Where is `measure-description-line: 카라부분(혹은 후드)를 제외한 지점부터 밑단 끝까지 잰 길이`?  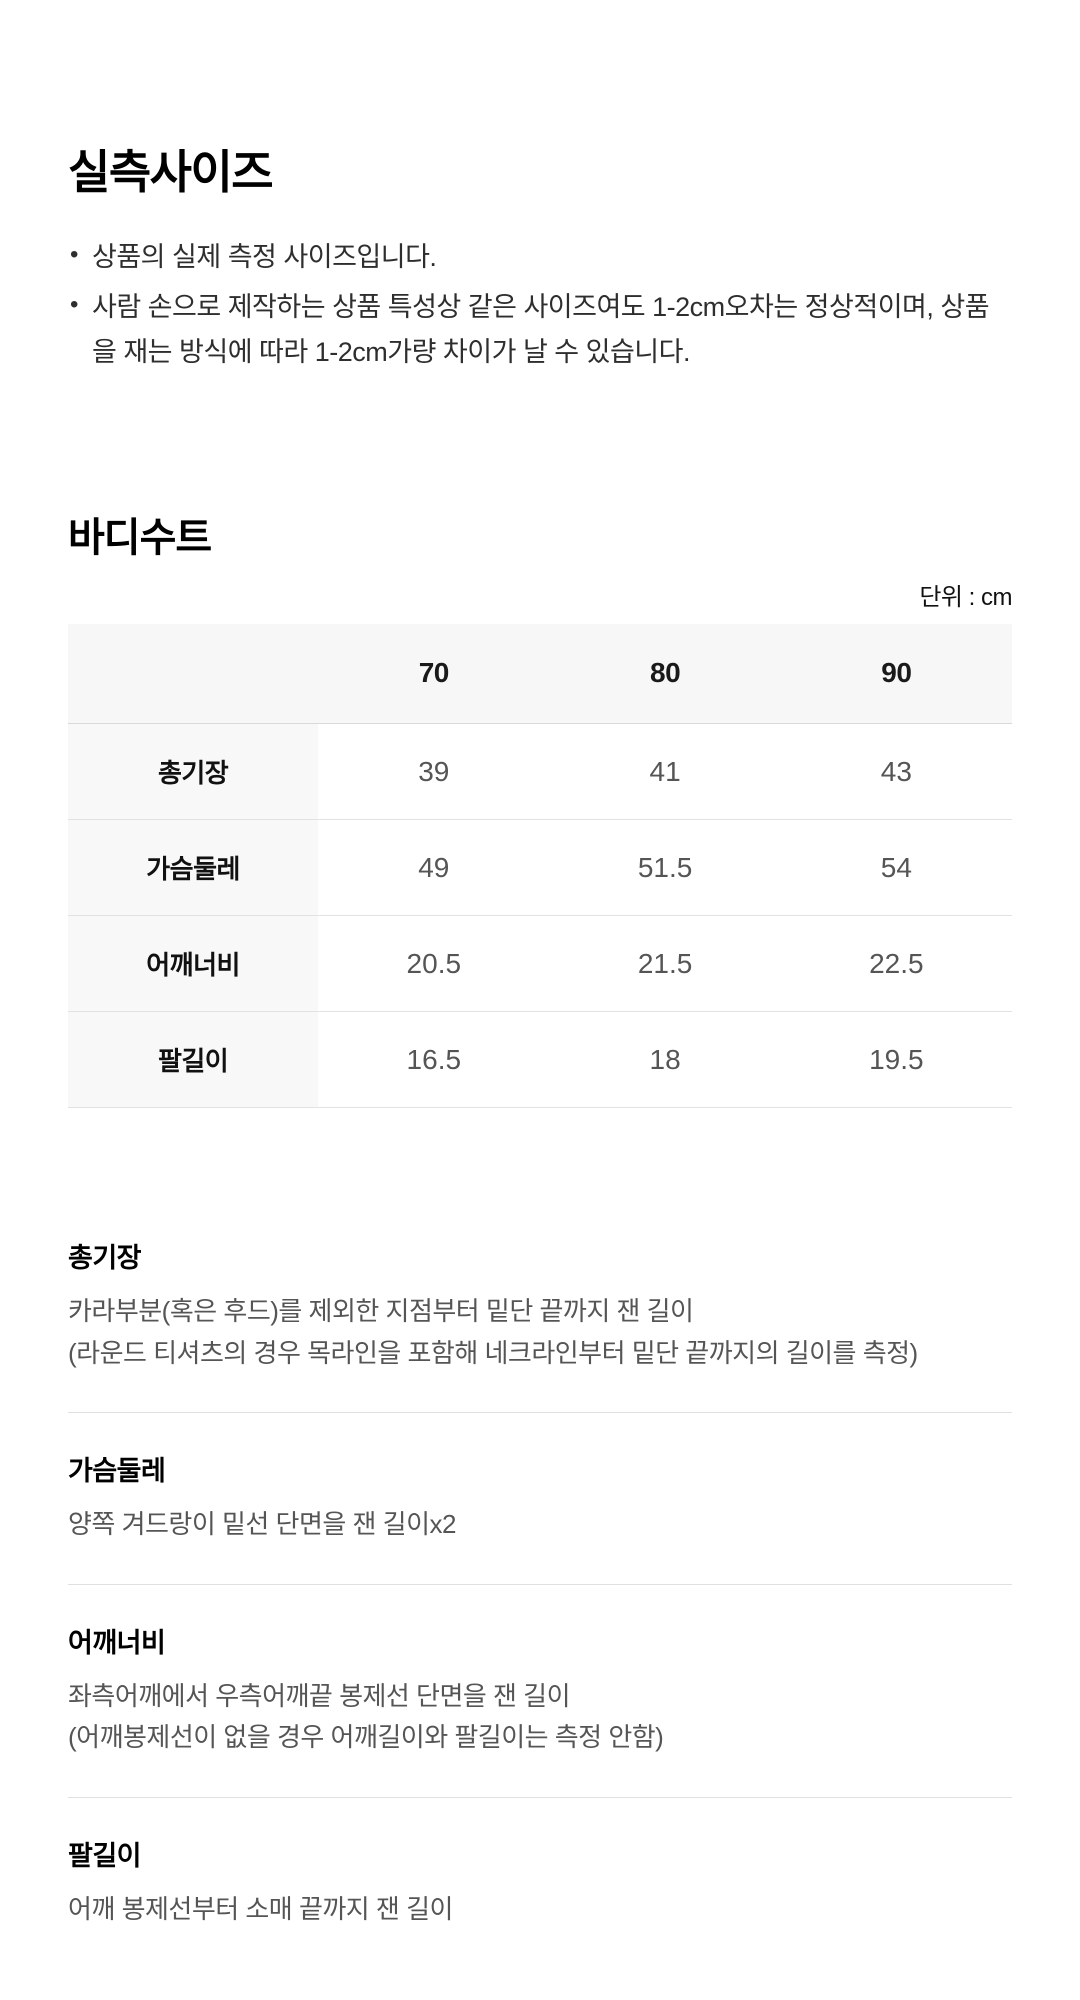 measure-description-line: 카라부분(혹은 후드)를 제외한 지점부터 밑단 끝까지 잰 길이 is located at coordinates (381, 1311).